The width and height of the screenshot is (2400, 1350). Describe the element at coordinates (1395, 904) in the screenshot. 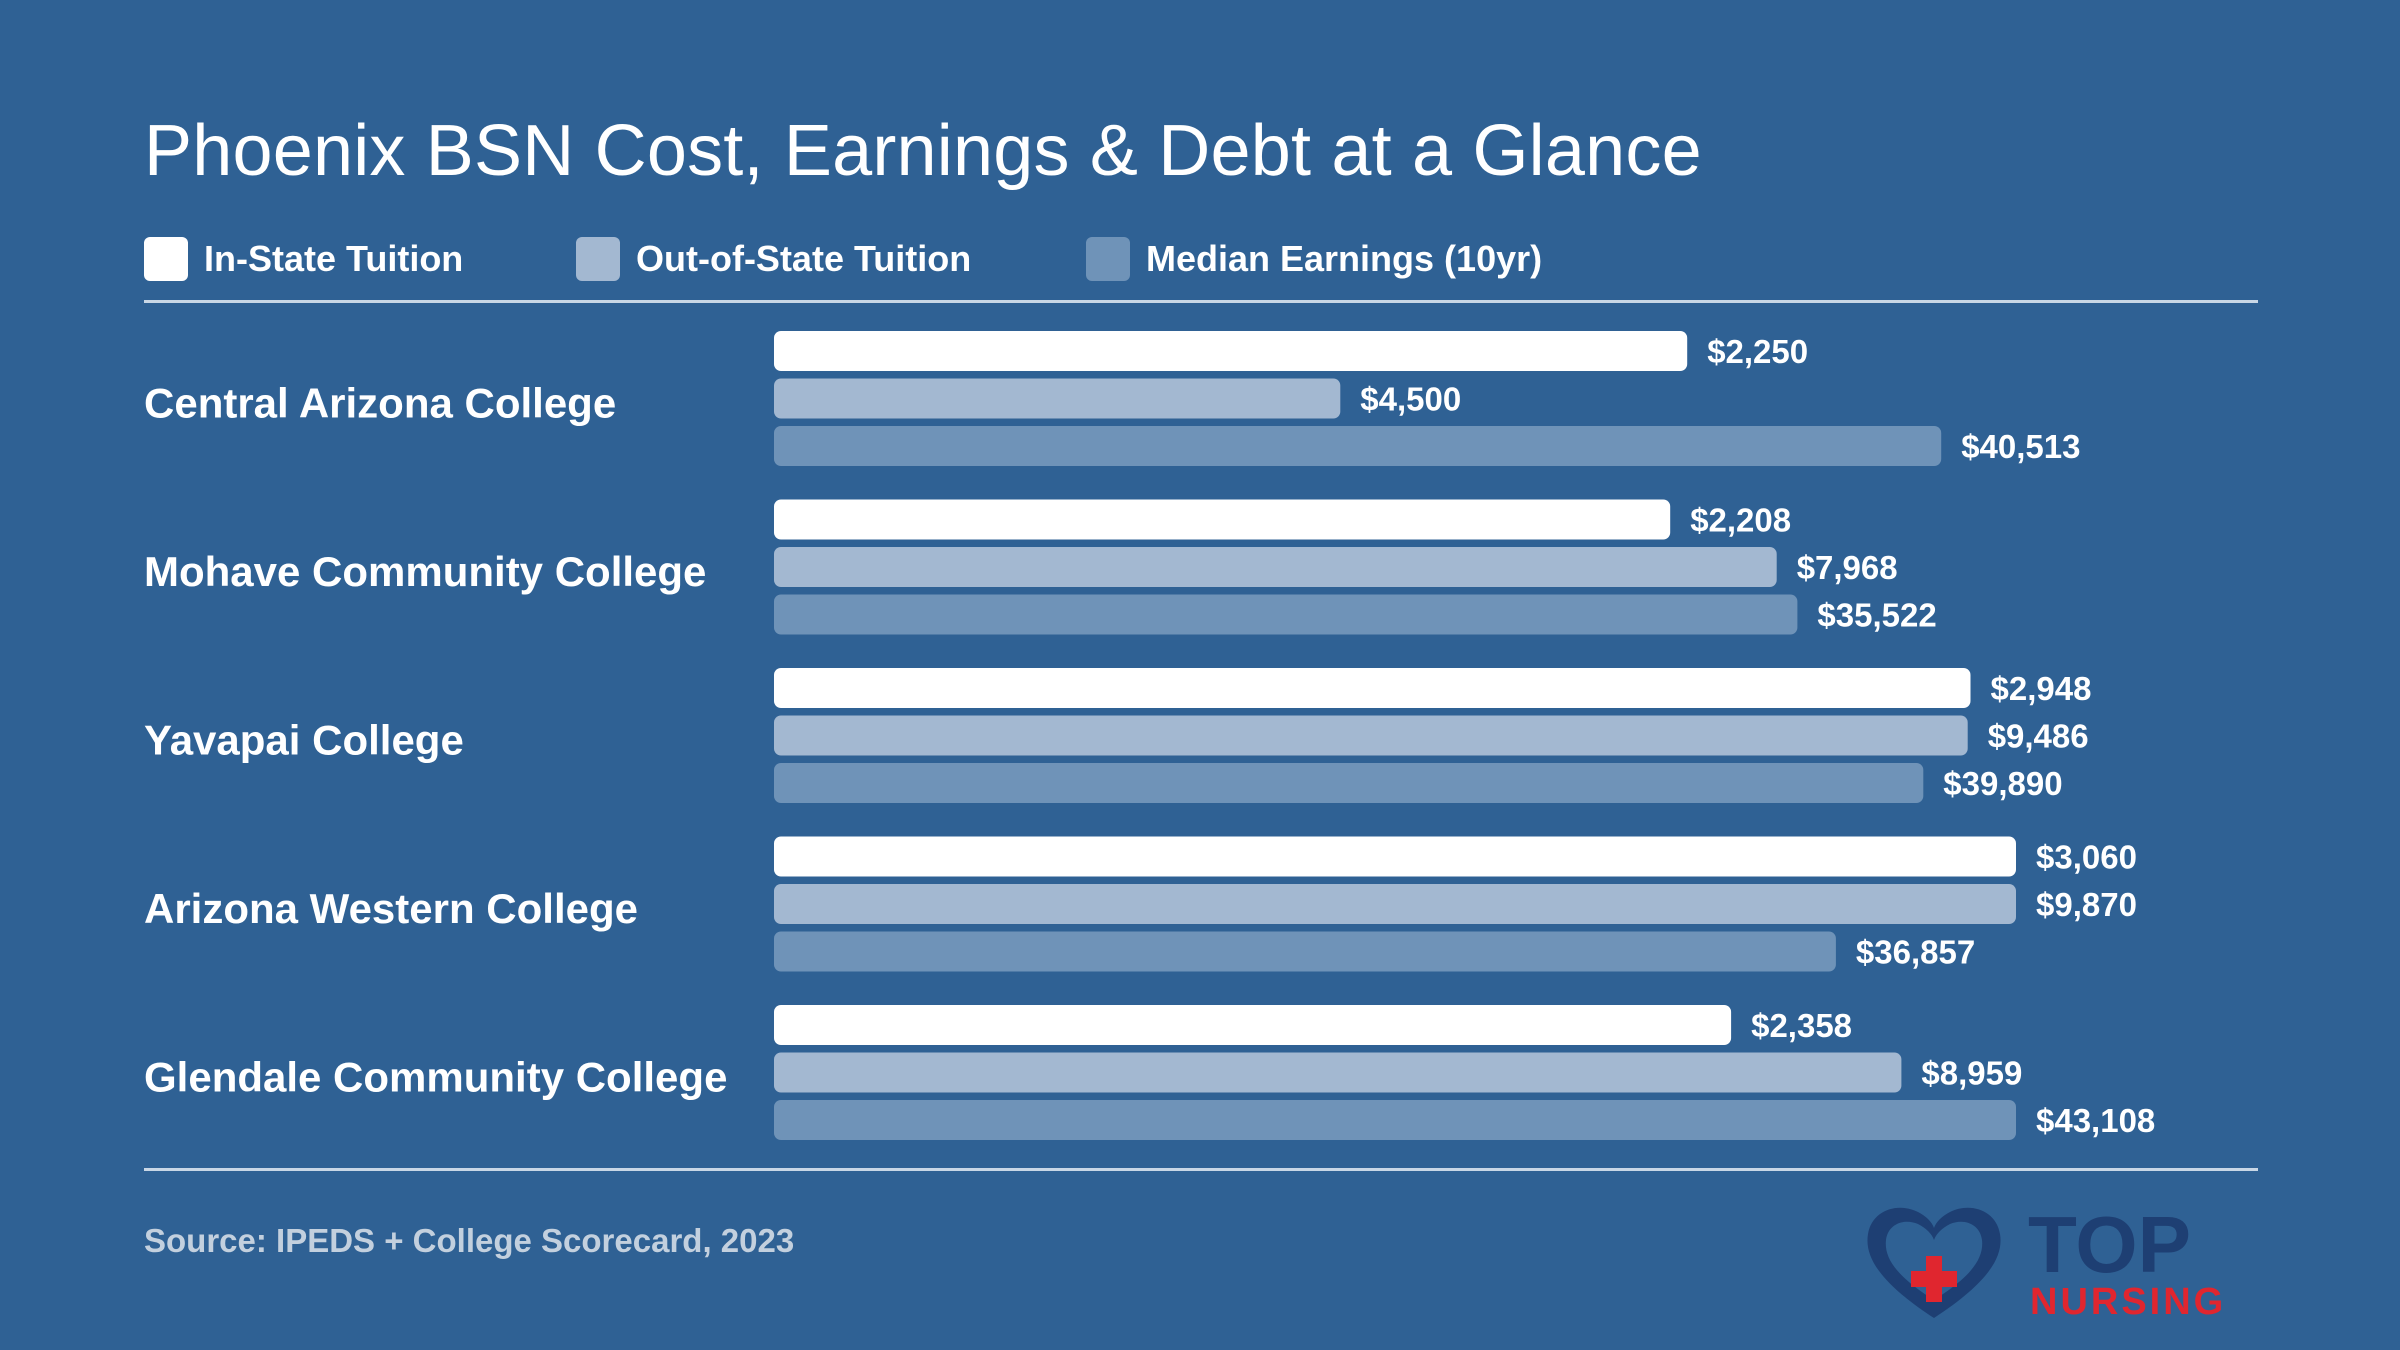

I see `bar-arizona-western-college-out-of-state-tuition` at that location.